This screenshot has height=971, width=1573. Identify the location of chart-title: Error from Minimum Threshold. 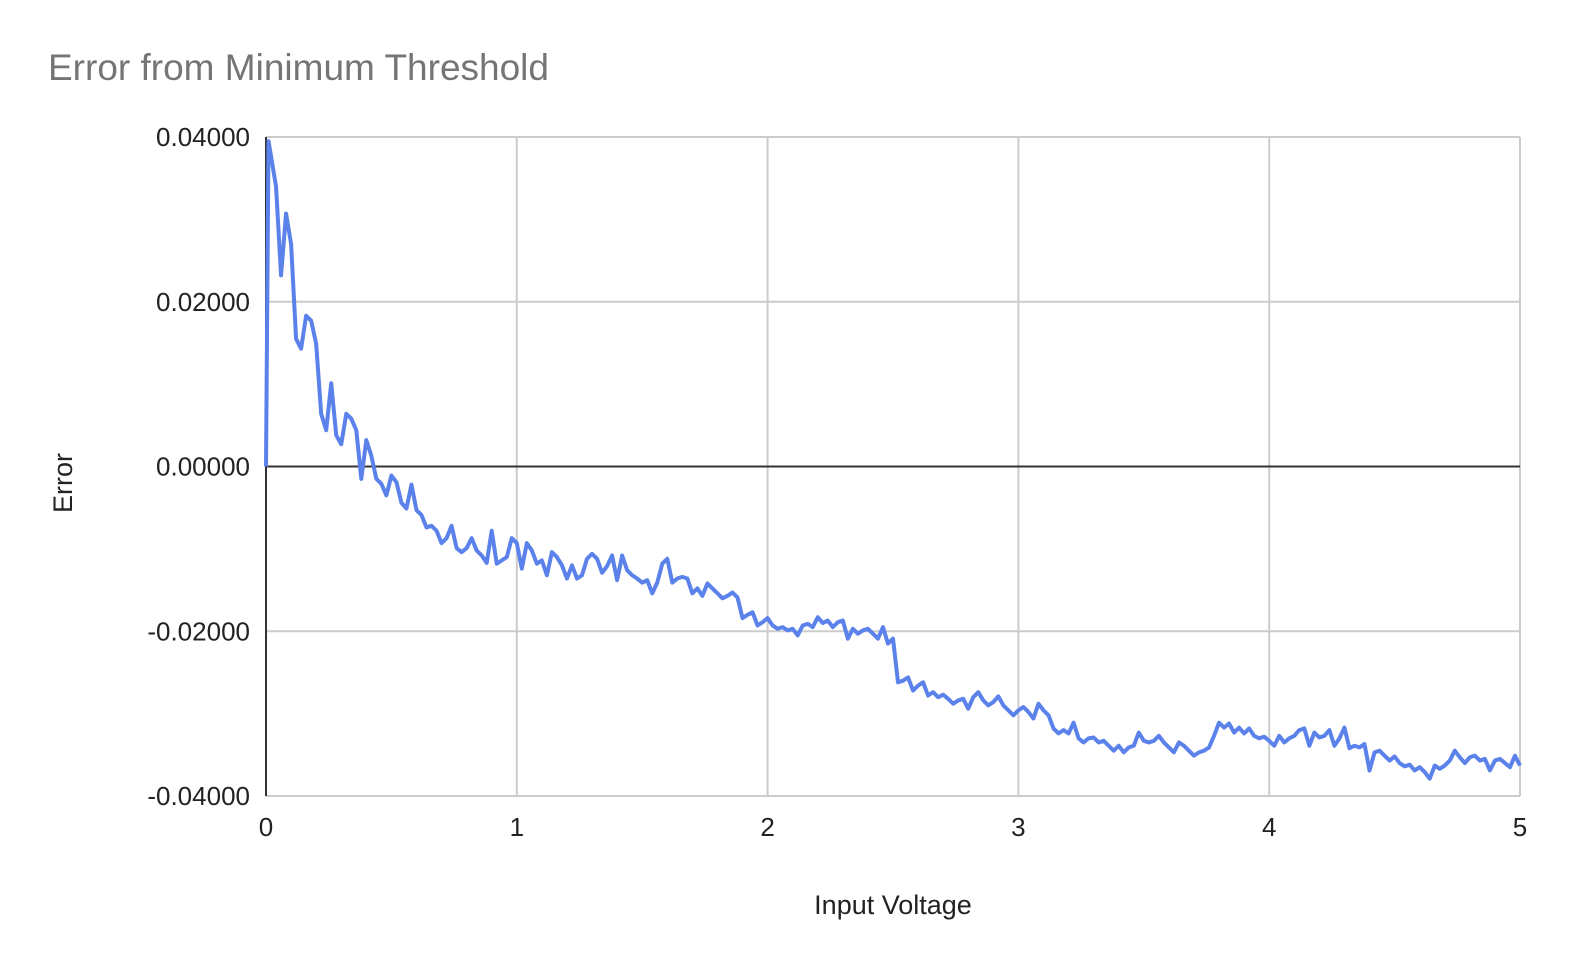
(298, 67).